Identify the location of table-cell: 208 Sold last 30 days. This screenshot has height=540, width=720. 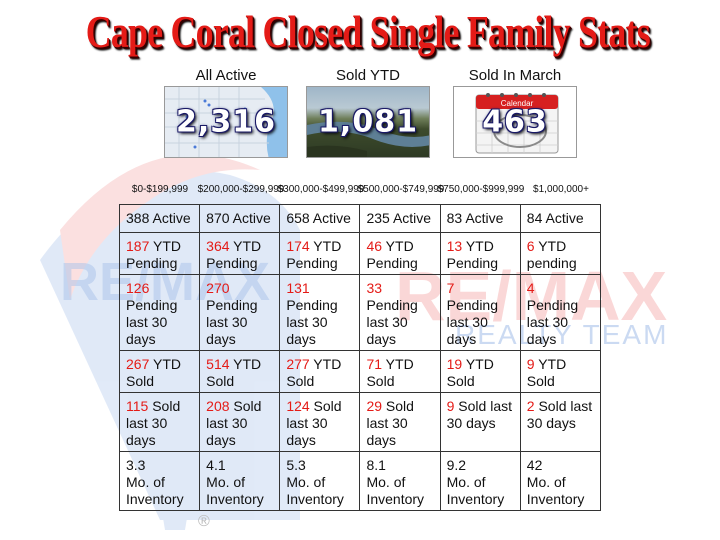
(240, 422).